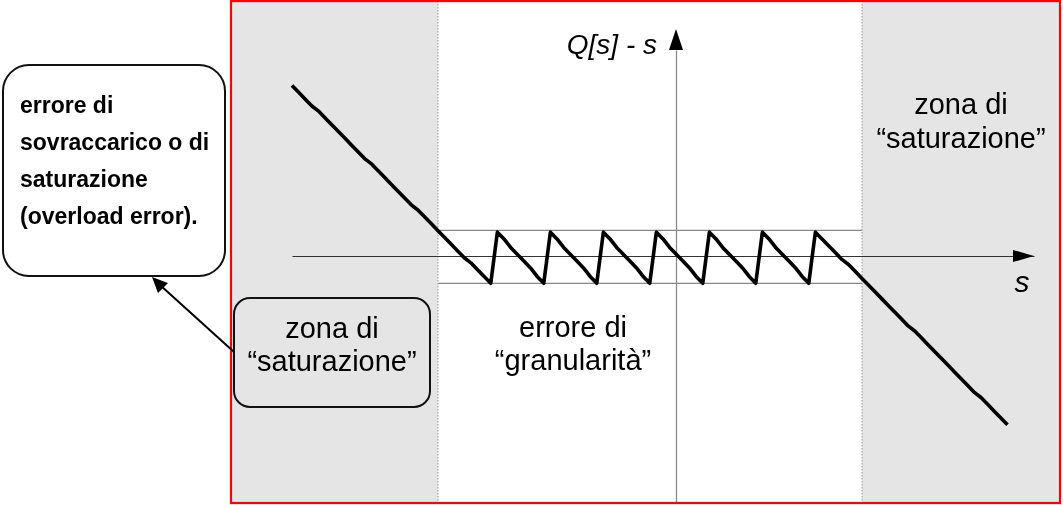 Image resolution: width=1063 pixels, height=505 pixels. Describe the element at coordinates (115, 160) in the screenshot. I see `text: errore di sovraccarico o di saturazione (overload error).` at that location.